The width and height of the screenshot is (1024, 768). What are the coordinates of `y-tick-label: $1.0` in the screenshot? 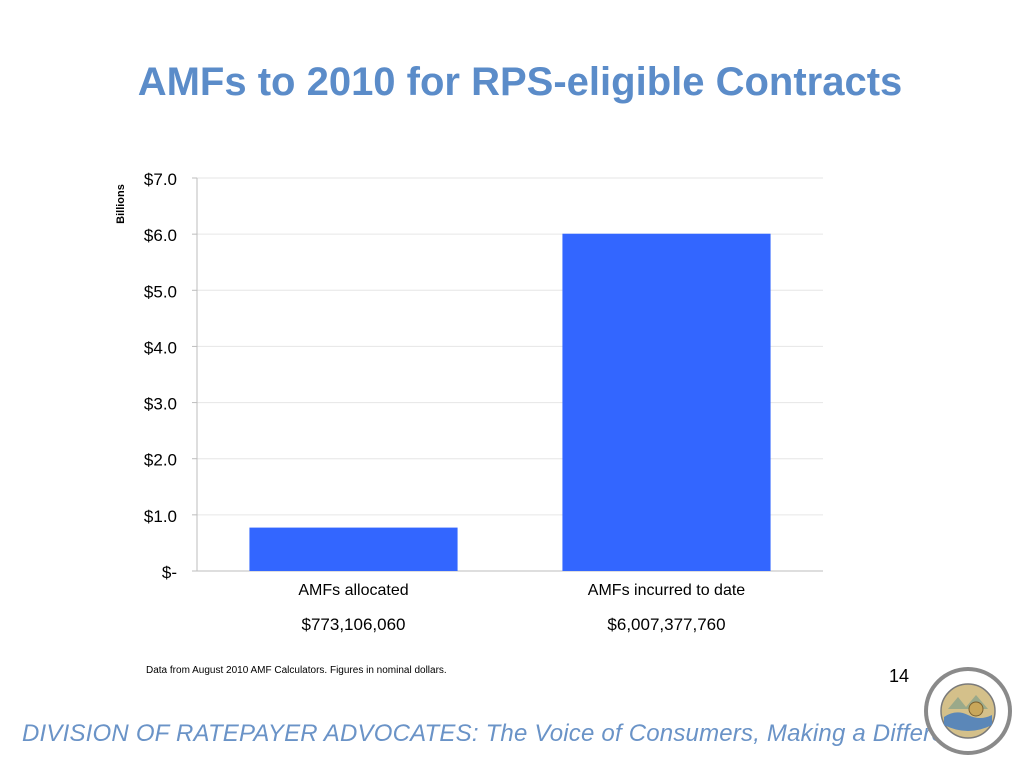 It's located at (160, 516).